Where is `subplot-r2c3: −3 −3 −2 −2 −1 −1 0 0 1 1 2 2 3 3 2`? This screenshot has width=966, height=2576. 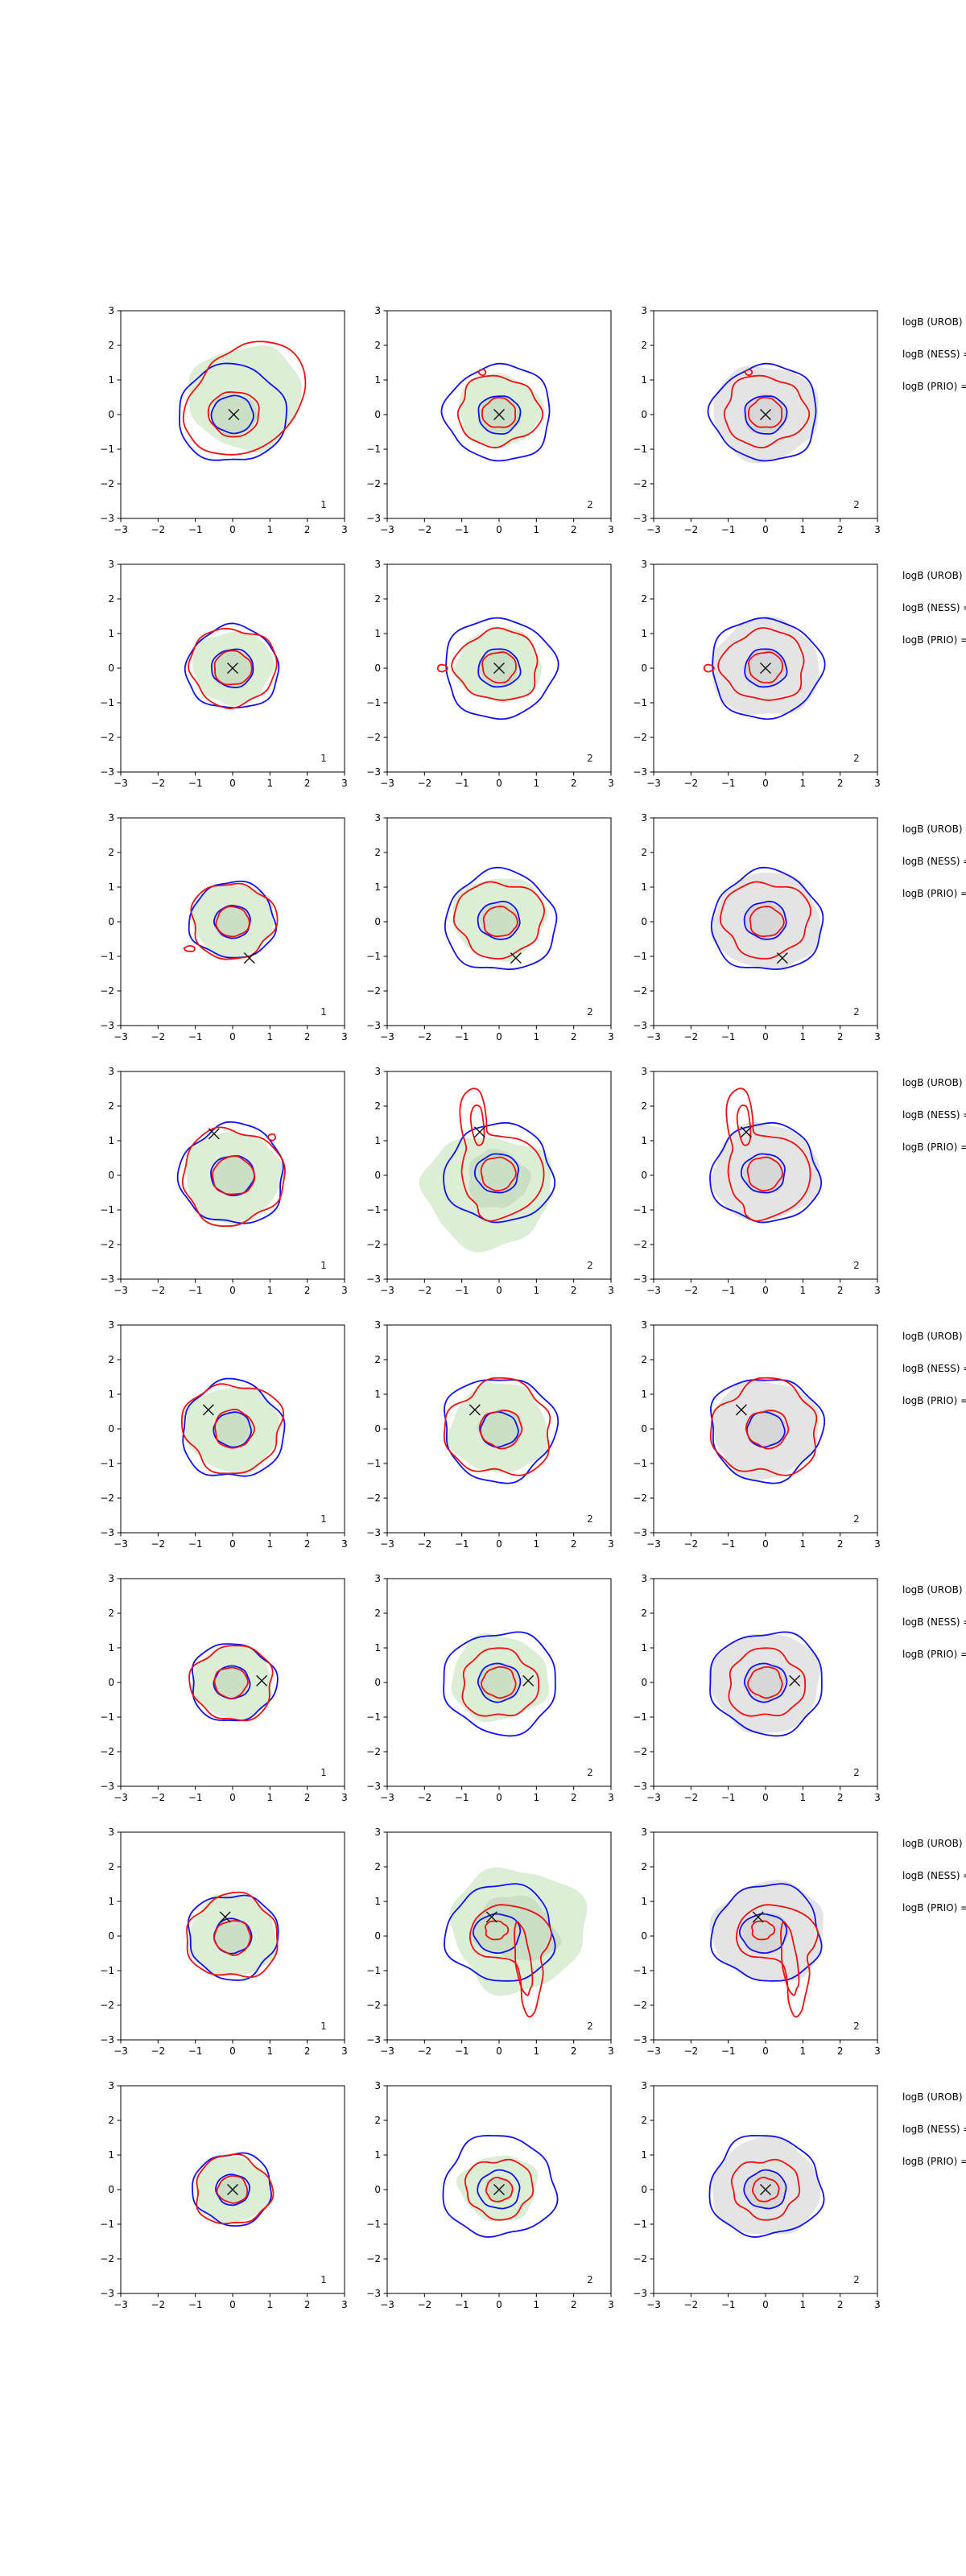 subplot-r2c3: −3 −3 −2 −2 −1 −1 0 0 1 1 2 2 3 3 2 is located at coordinates (753, 678).